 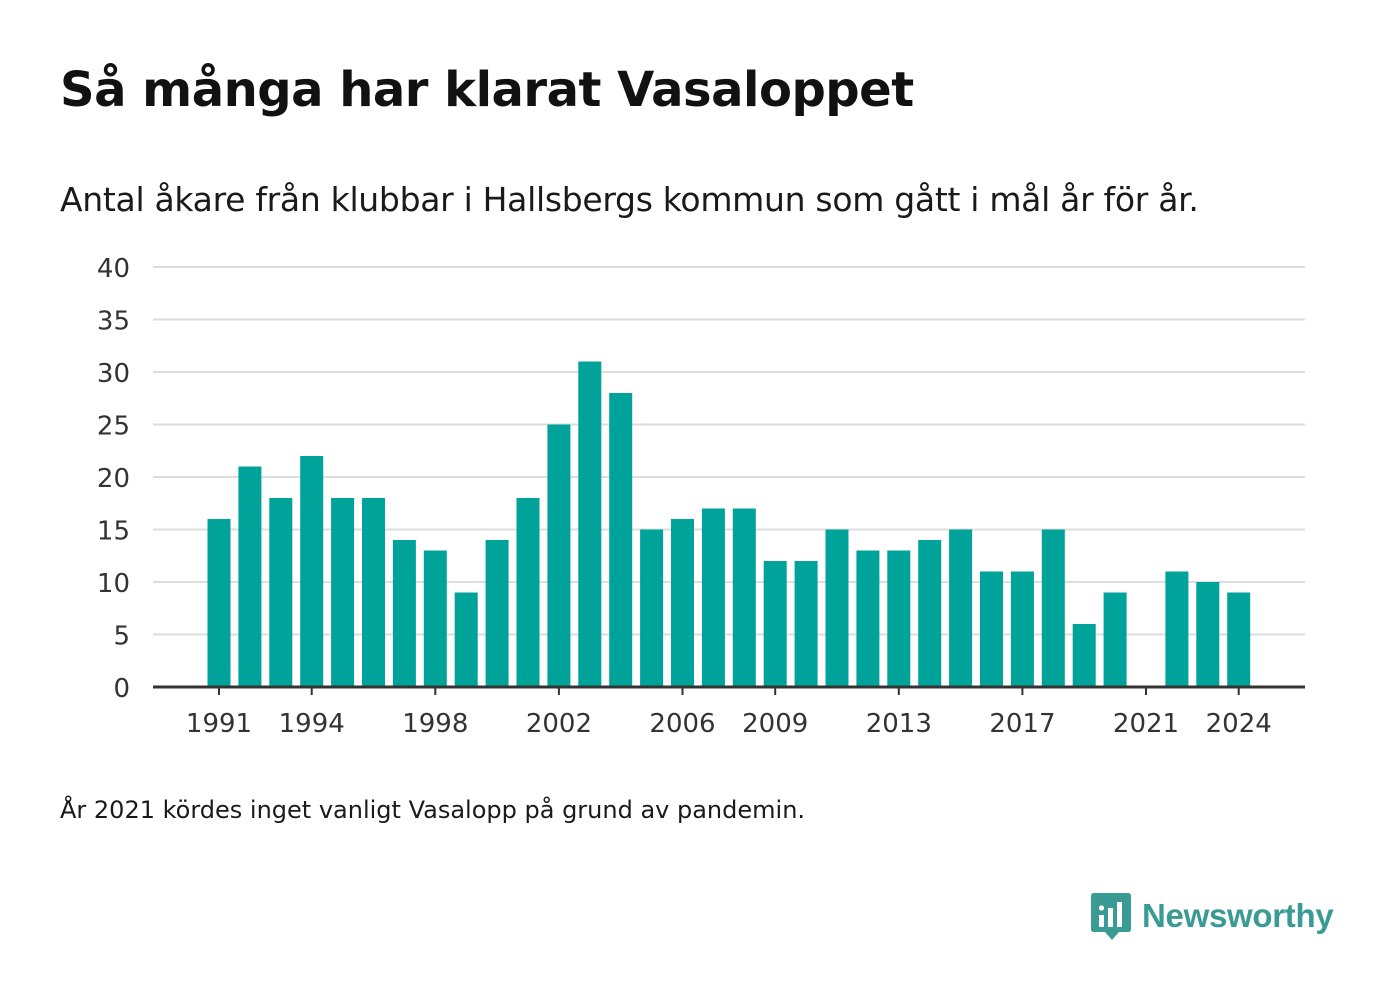 I want to click on x-tick-label: 2013, so click(x=899, y=724).